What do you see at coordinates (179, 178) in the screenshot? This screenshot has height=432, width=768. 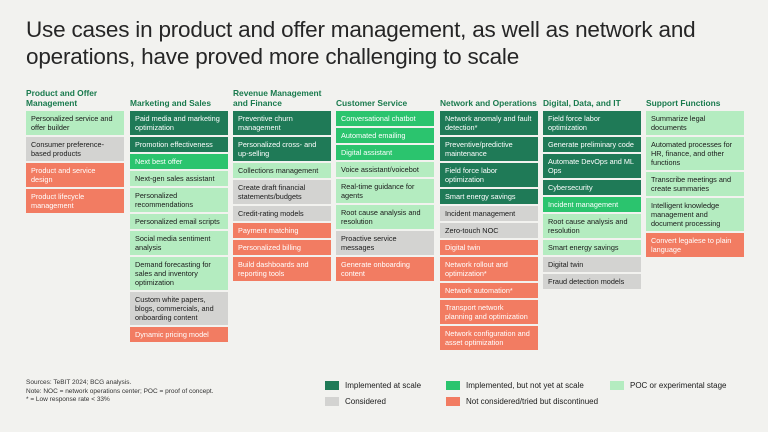 I see `use-case-cell: Next-gen sales assistant` at bounding box center [179, 178].